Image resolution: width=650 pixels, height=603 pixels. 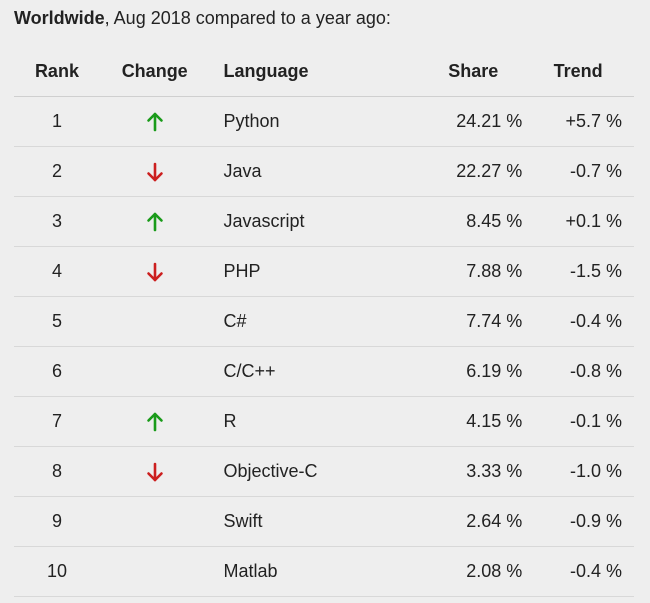 I want to click on share-cell: 2.64 %, so click(x=456, y=521).